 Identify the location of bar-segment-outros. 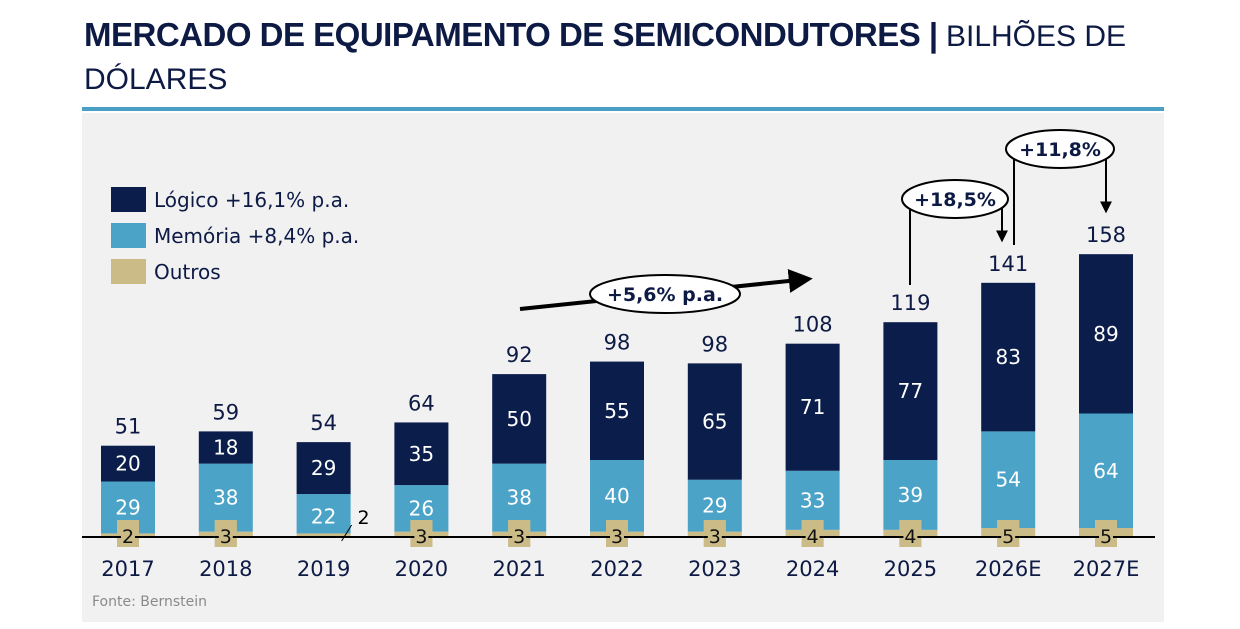
(323, 535).